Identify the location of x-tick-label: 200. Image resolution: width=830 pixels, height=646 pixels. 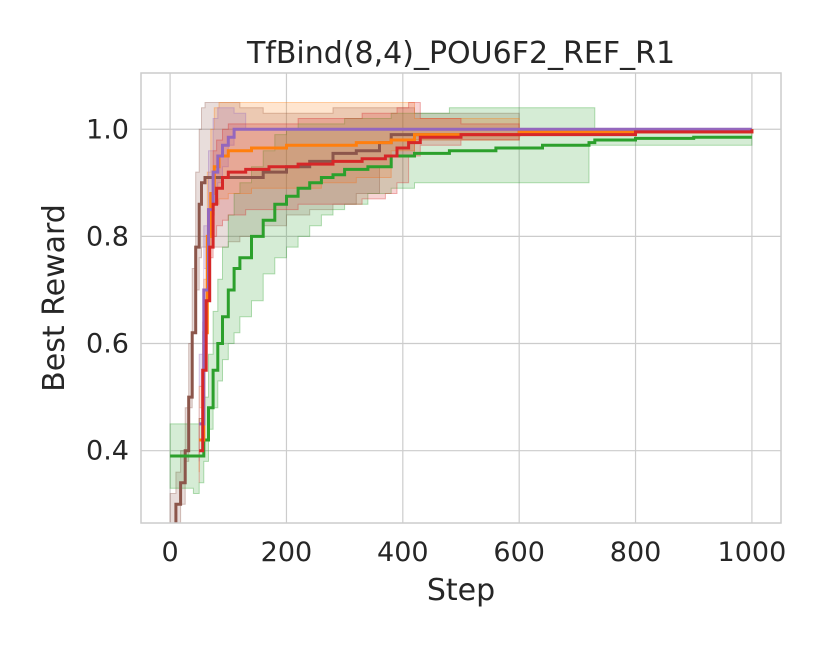
(287, 552).